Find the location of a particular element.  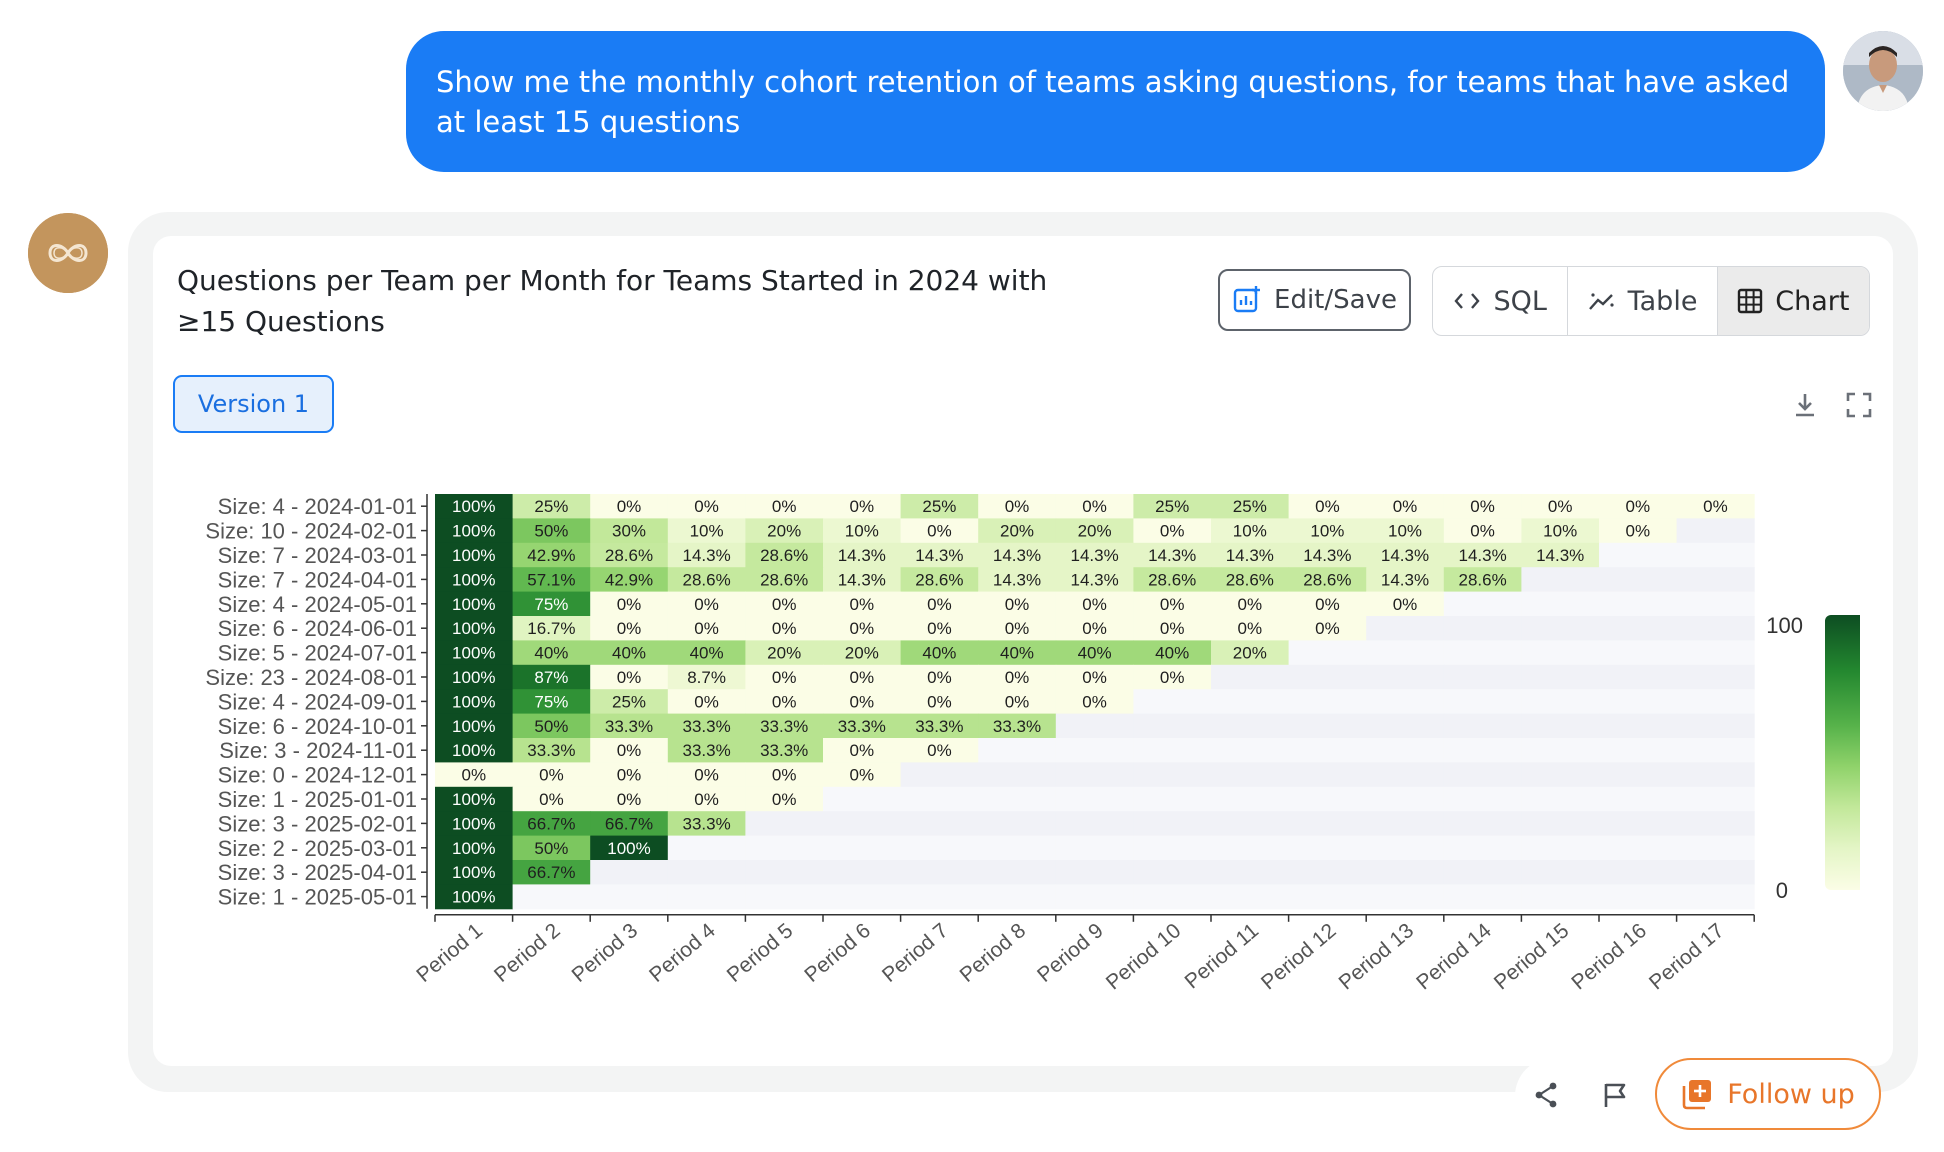

x-axis-tick-label: Period 6 is located at coordinates (837, 953).